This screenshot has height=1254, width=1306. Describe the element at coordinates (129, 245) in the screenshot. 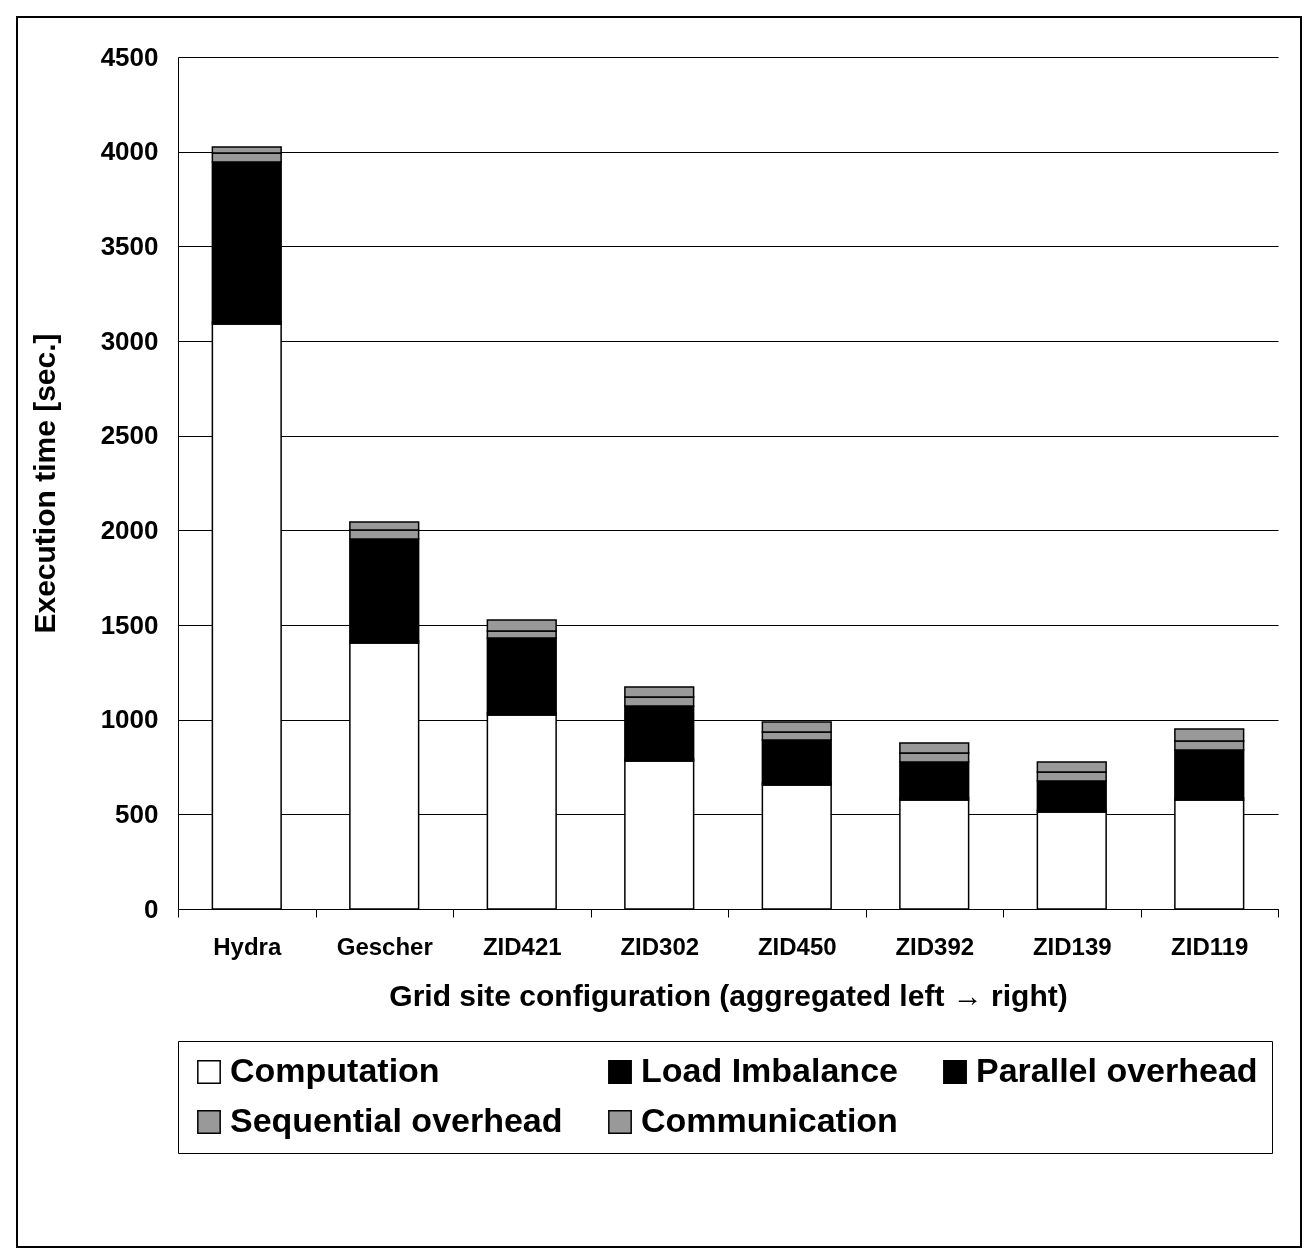

I see `y-tick-label: 3500` at that location.